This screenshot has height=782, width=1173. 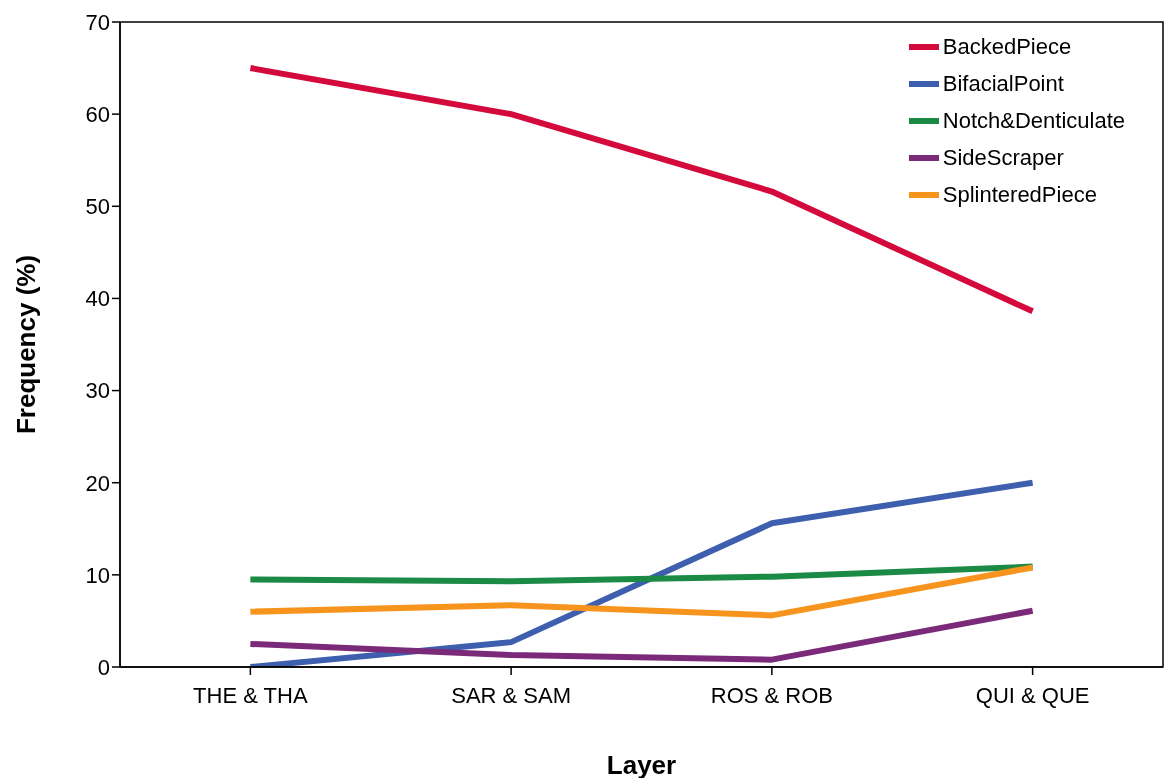 I want to click on y-tick-label: 60, so click(x=97, y=114).